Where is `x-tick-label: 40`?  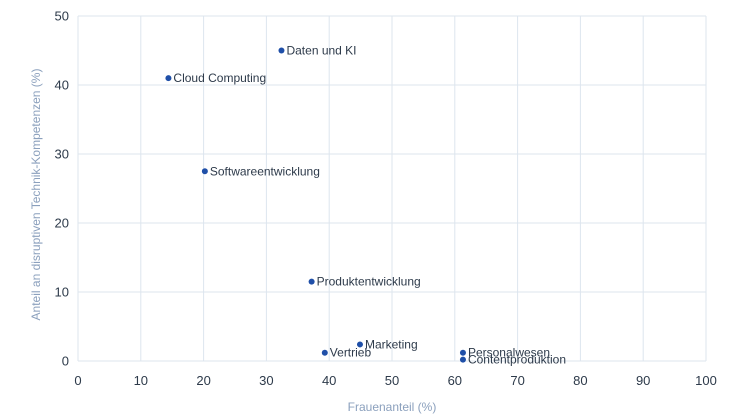 x-tick-label: 40 is located at coordinates (329, 380).